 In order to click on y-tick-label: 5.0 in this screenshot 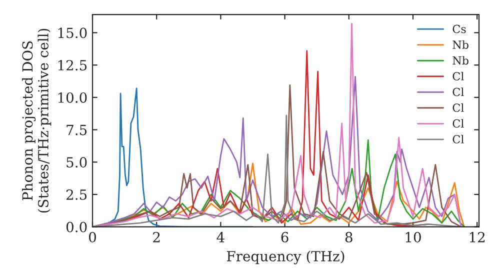, I will do `click(76, 162)`.